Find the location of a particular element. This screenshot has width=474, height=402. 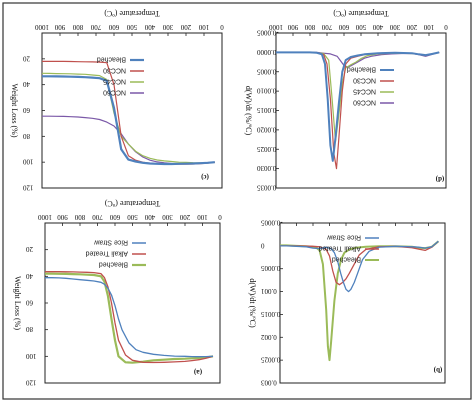

y-tick-label: 0.003 is located at coordinates (269, 383).